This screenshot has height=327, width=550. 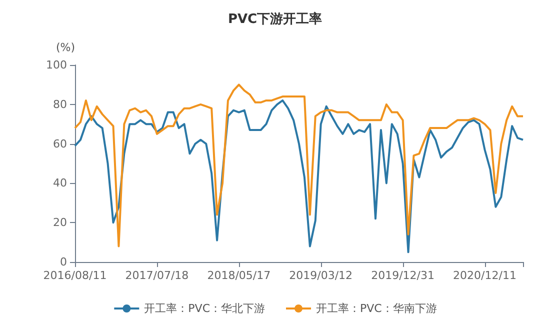 I want to click on y-tick-label: 60, so click(x=60, y=143).